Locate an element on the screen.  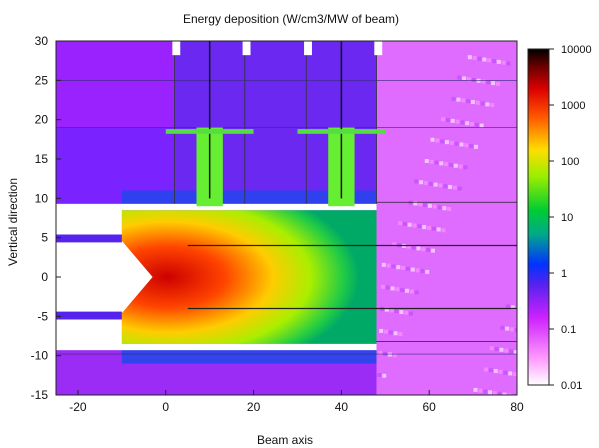
top-marker is located at coordinates (176, 48).